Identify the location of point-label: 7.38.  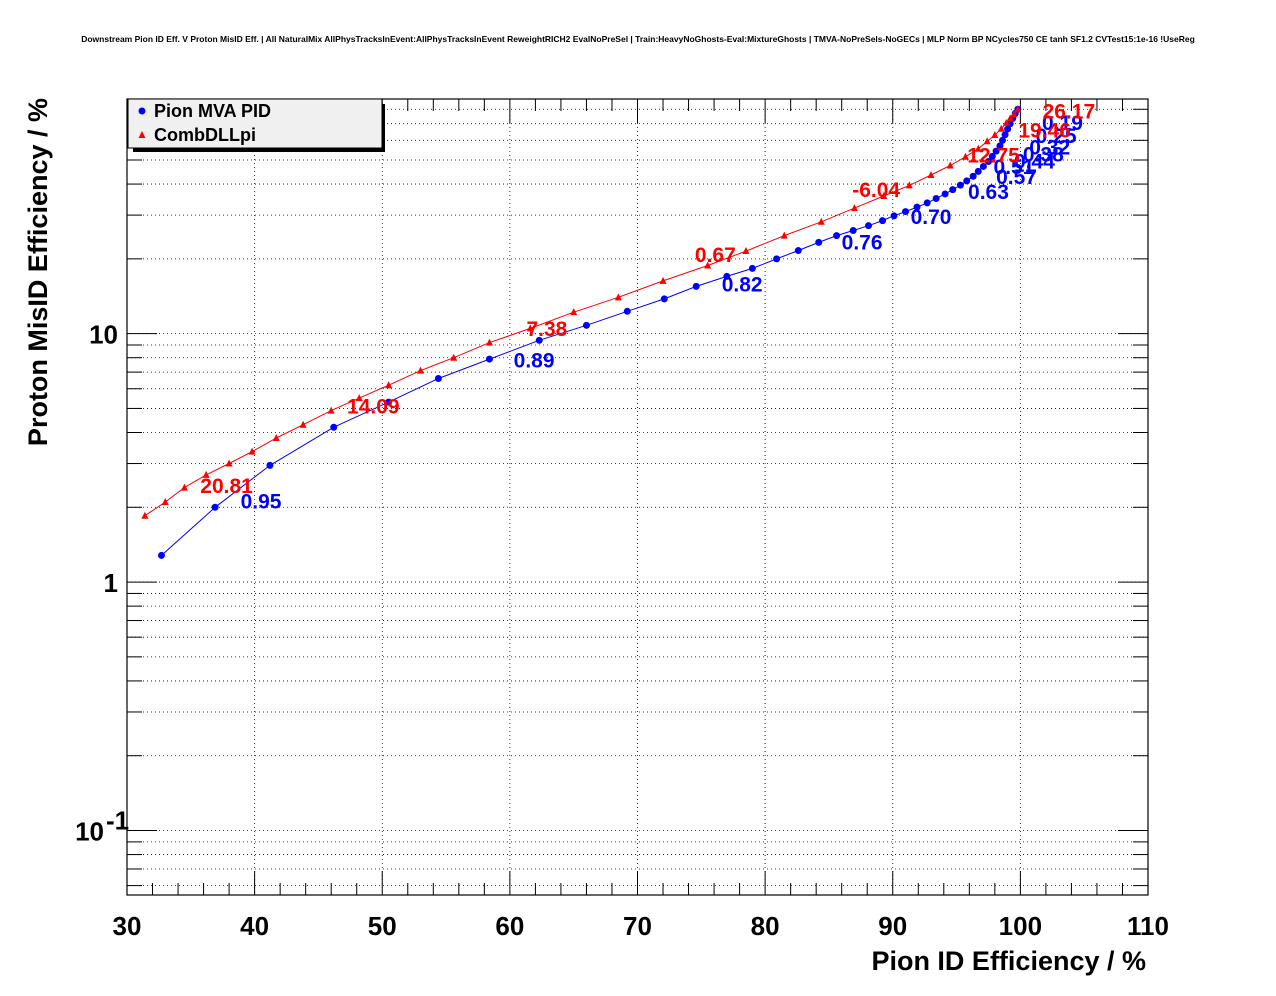
(546, 329).